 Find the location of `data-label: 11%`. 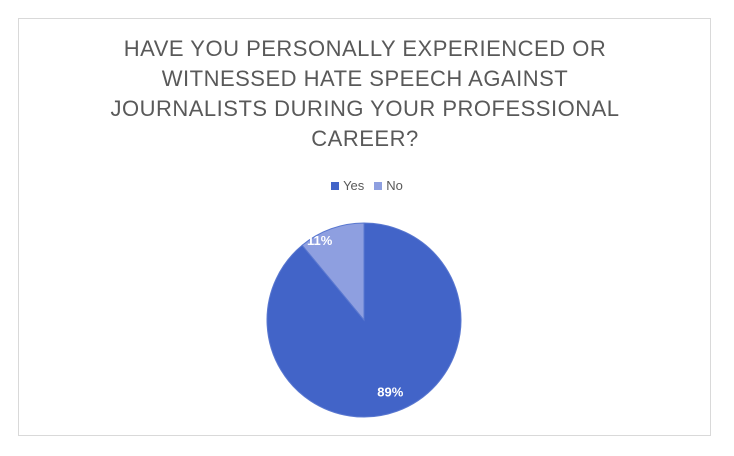

data-label: 11% is located at coordinates (320, 240).